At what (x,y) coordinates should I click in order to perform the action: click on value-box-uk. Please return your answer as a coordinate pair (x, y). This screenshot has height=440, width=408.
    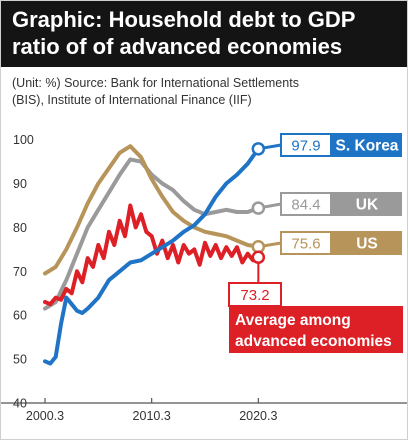
    Looking at the image, I should click on (306, 204).